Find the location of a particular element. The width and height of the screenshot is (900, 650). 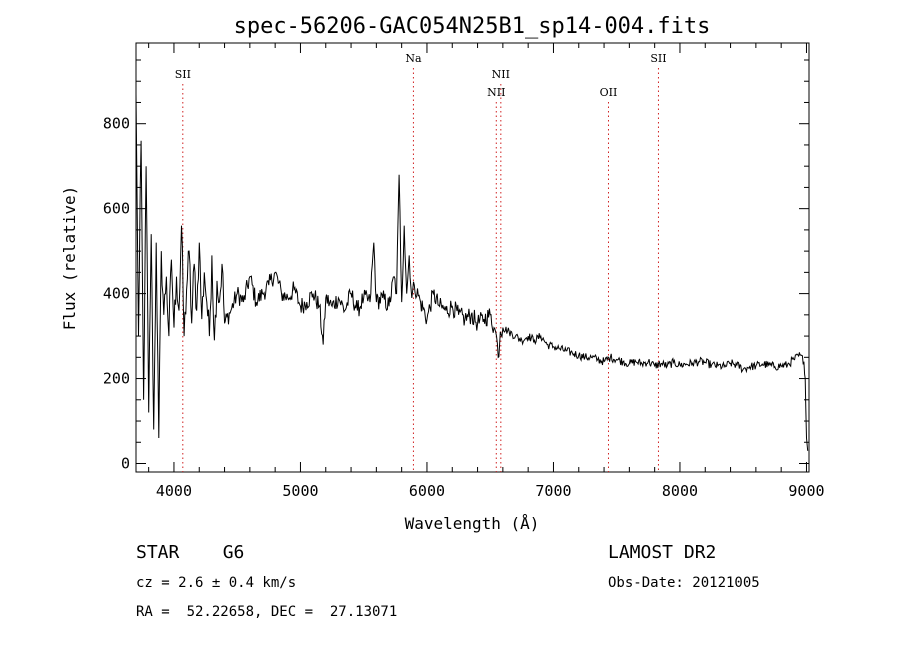

y-axis-label: Flux (relative) is located at coordinates (69, 258).